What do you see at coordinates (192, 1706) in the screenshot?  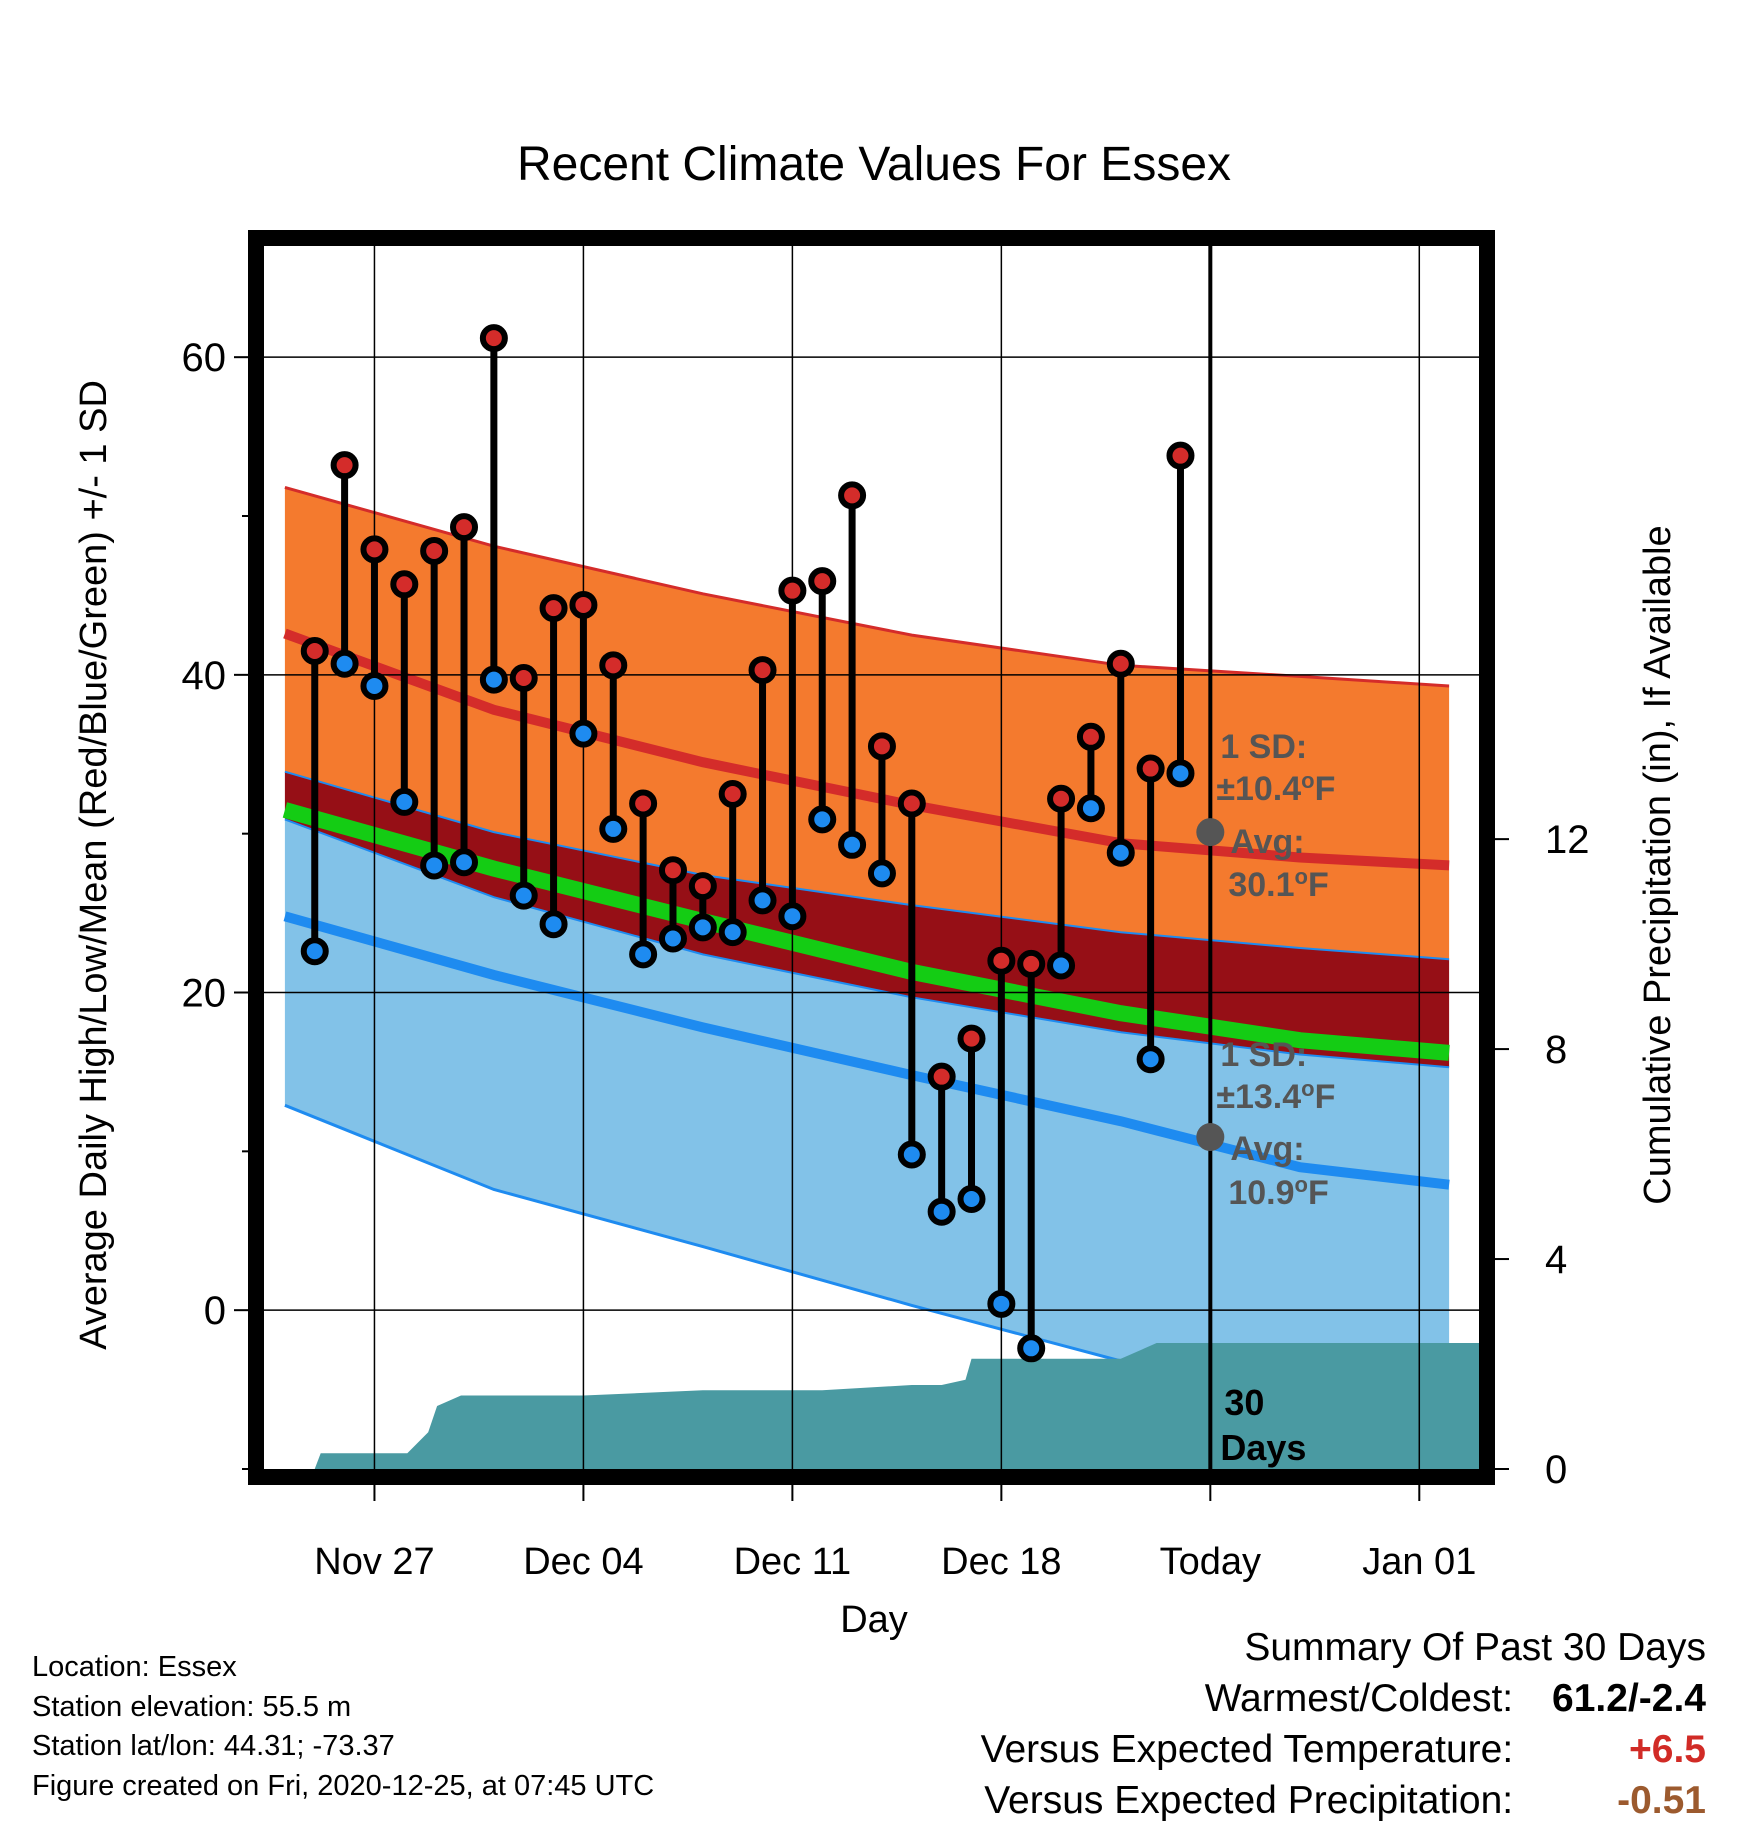 I see `elevation-text: Station elevation: 55.5 m` at bounding box center [192, 1706].